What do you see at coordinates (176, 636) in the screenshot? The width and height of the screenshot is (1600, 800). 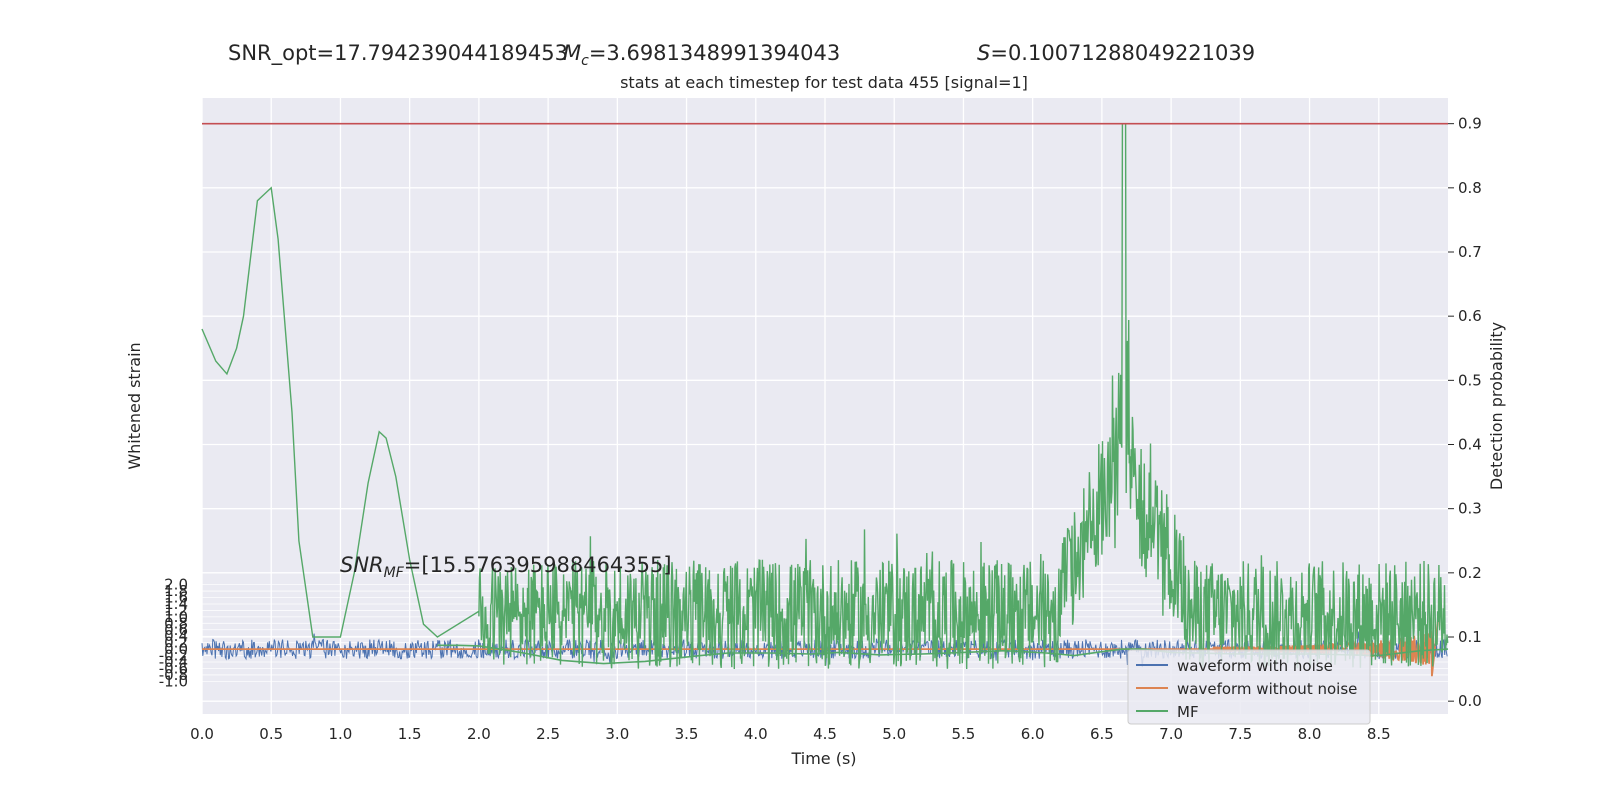 I see `left-tick-label: 0.4` at bounding box center [176, 636].